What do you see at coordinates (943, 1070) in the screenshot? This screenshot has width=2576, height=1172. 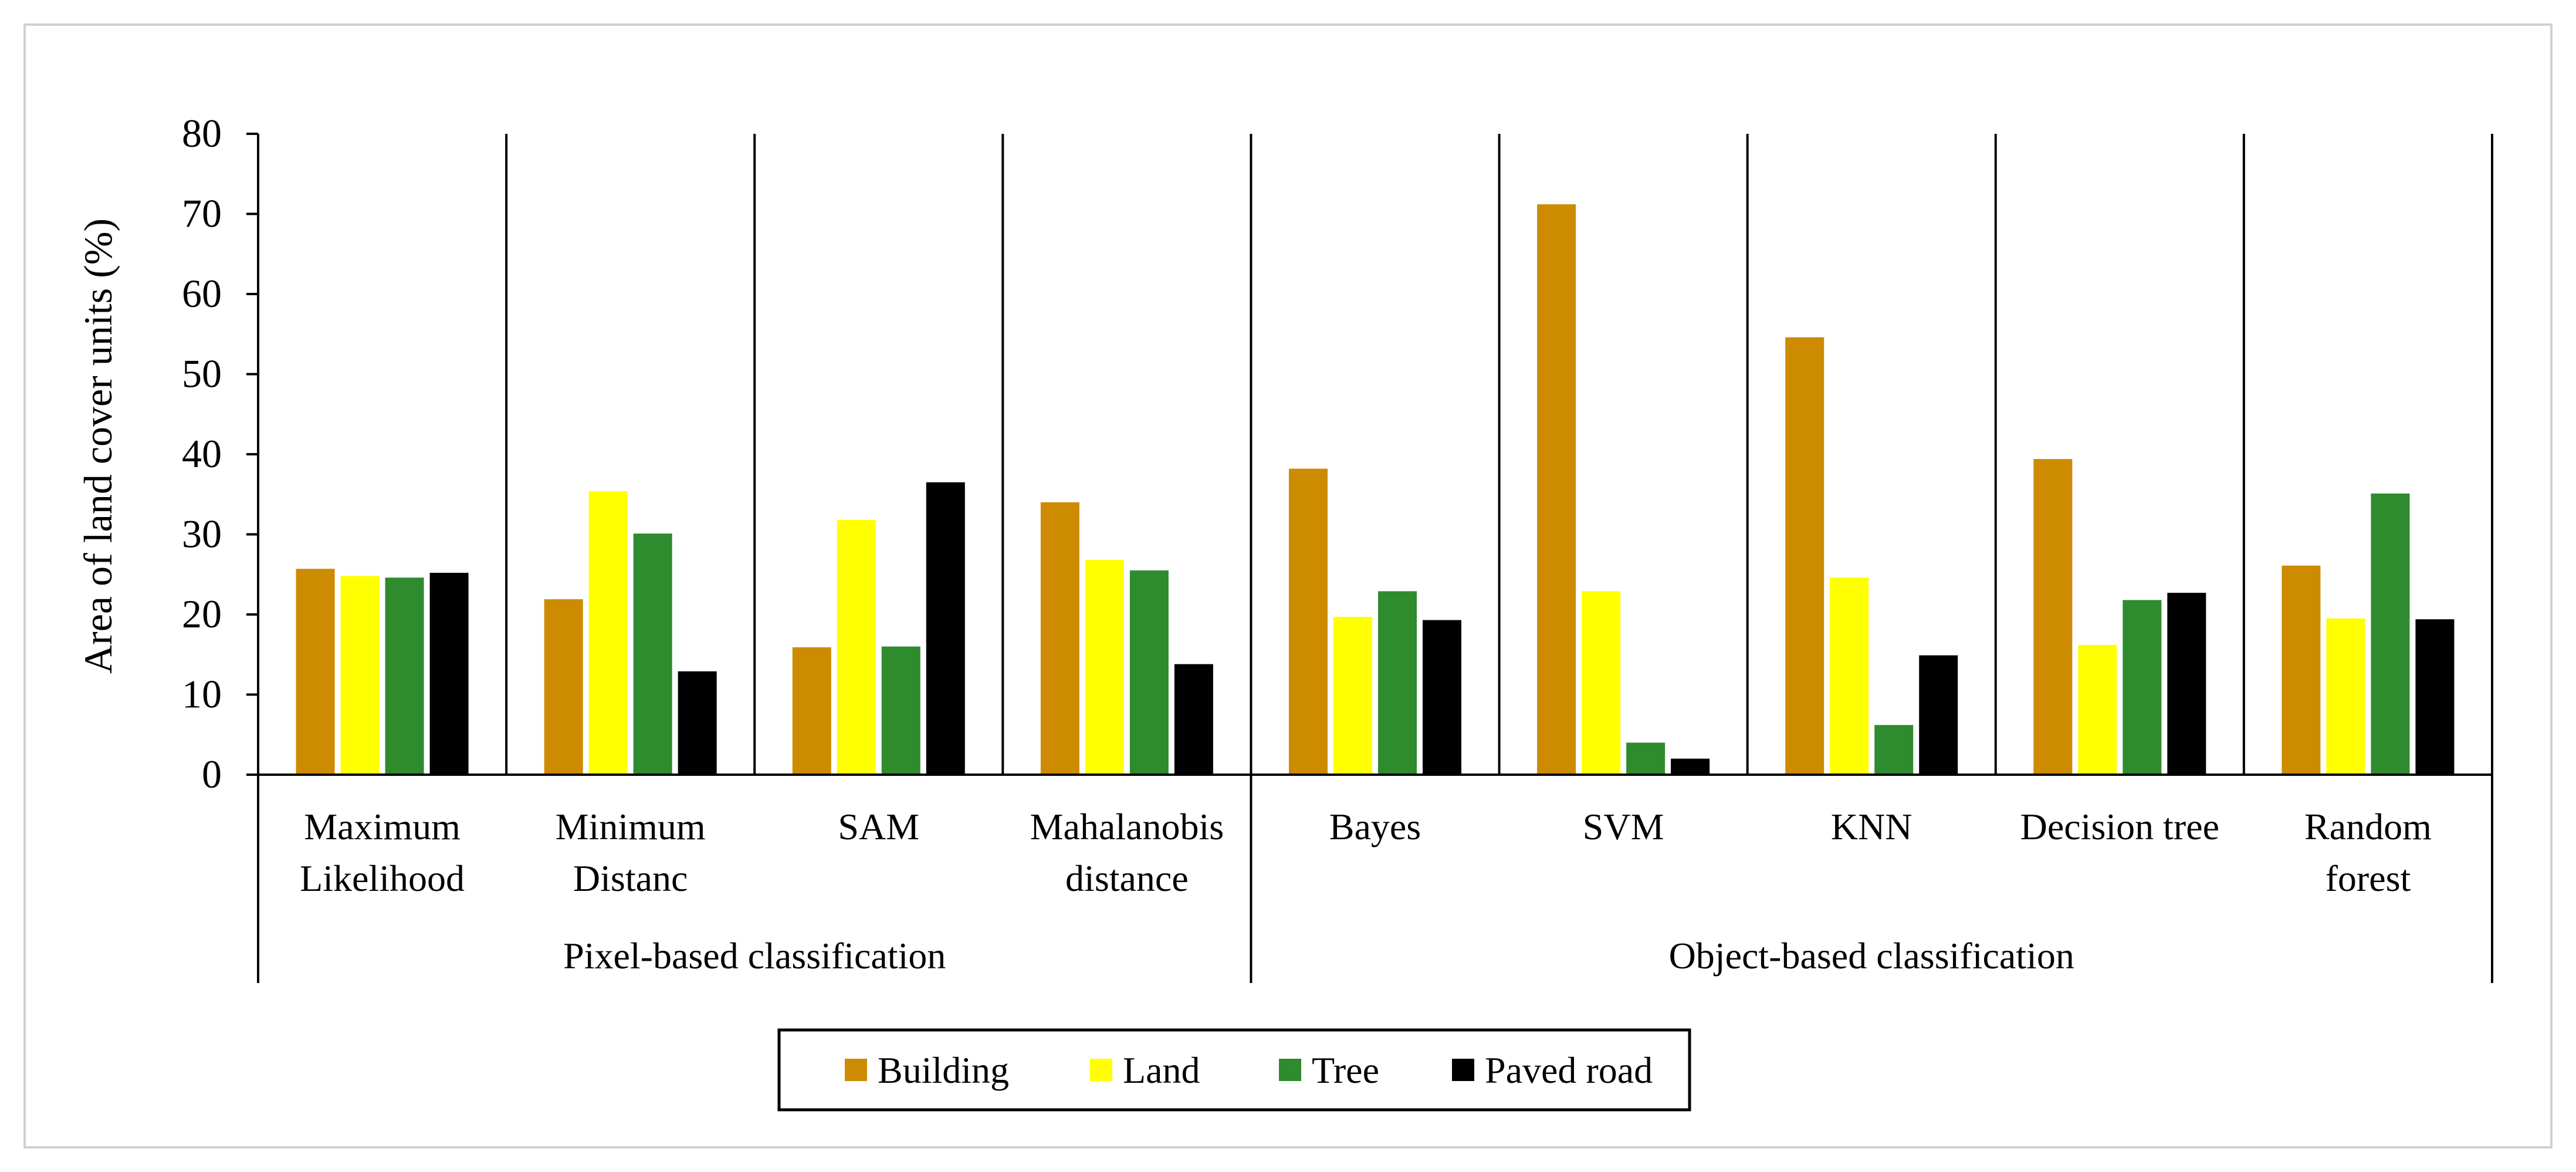 I see `legend-label: Building` at bounding box center [943, 1070].